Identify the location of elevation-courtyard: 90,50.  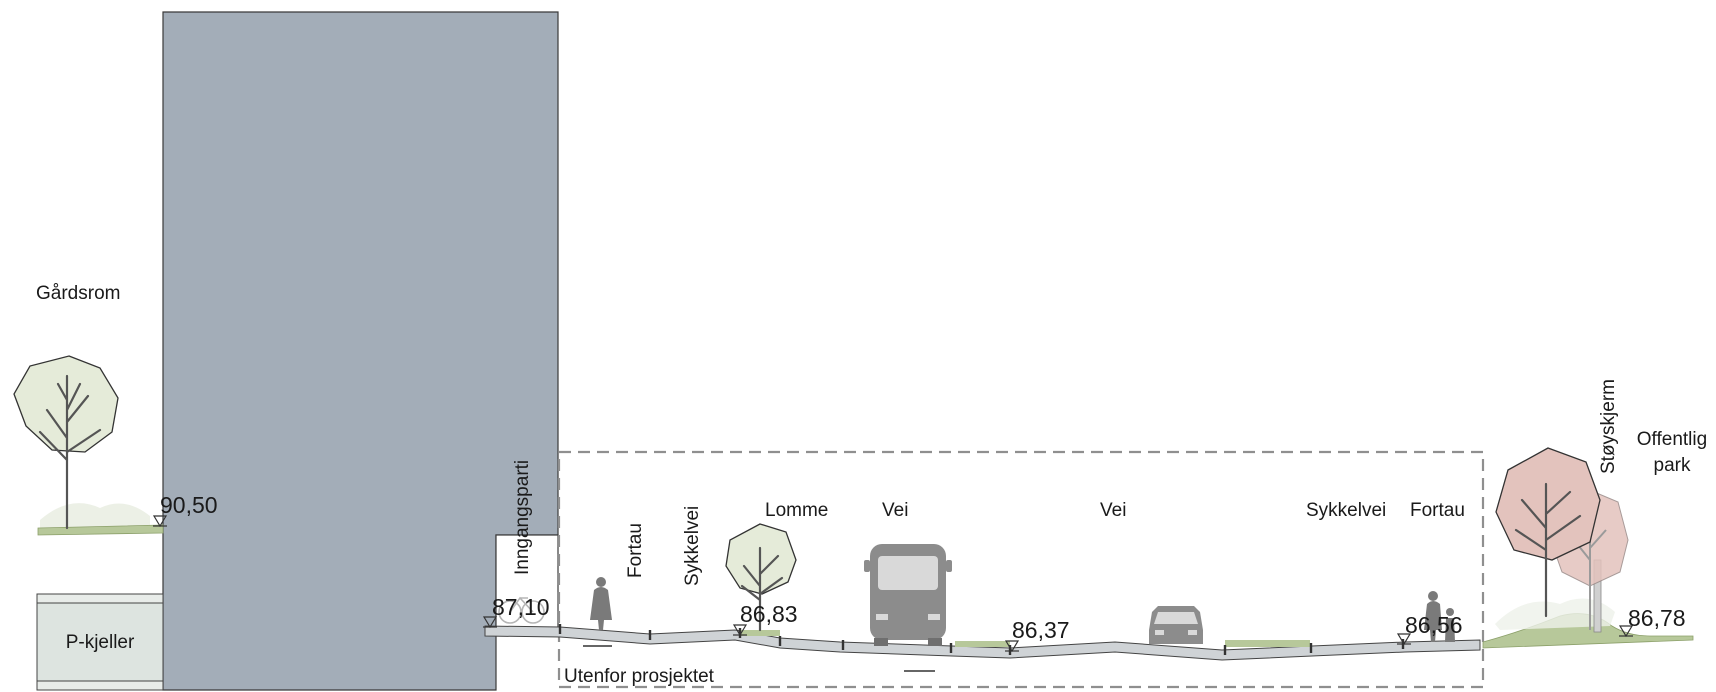
(189, 505).